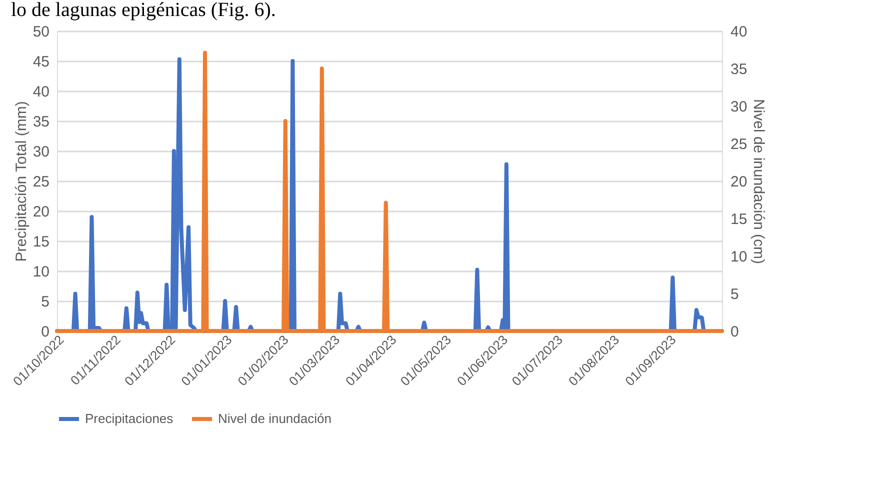 The height and width of the screenshot is (500, 873). What do you see at coordinates (41, 182) in the screenshot?
I see `y-tick-label: 25` at bounding box center [41, 182].